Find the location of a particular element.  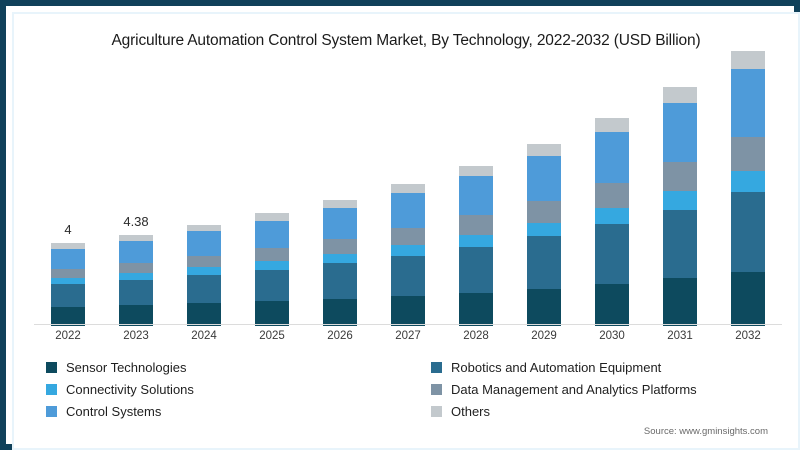

x-axis-tick-label: 2022 is located at coordinates (68, 336).